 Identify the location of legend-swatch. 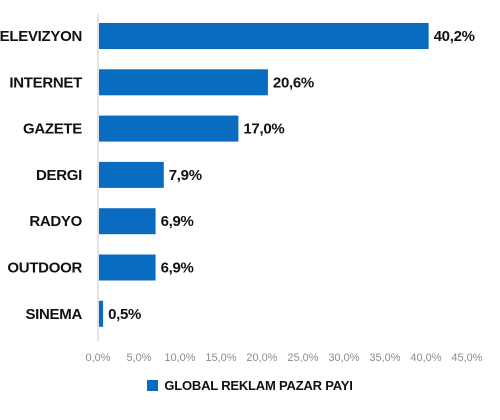
(153, 385).